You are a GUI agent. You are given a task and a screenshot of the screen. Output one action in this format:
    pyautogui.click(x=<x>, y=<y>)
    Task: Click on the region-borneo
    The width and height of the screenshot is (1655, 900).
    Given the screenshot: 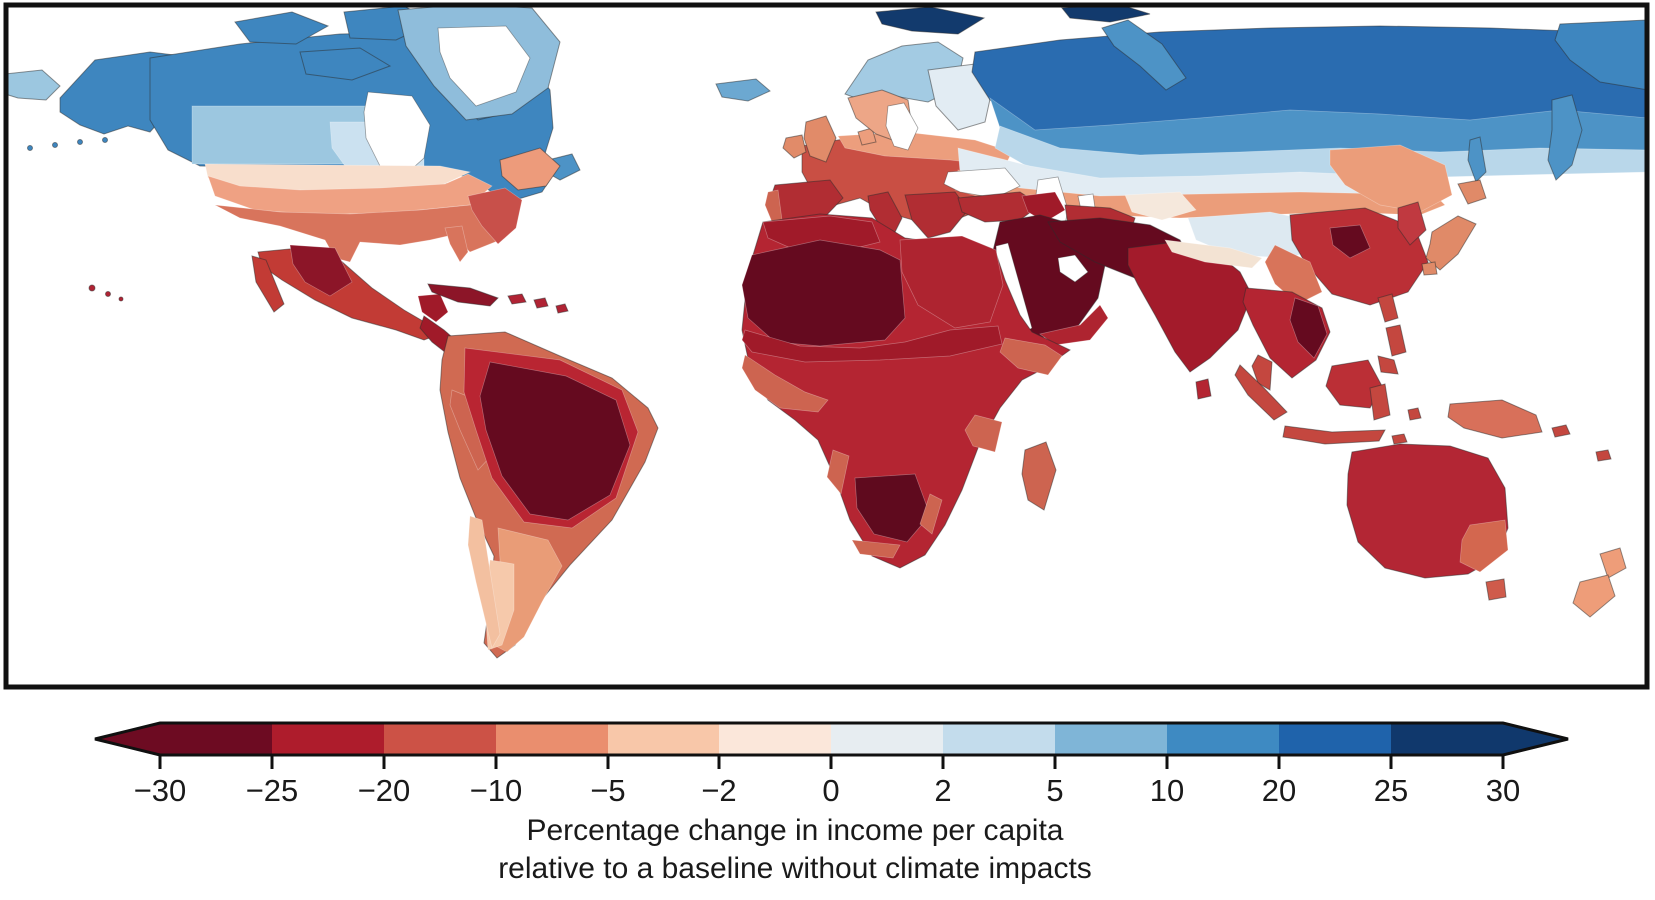 What is the action you would take?
    pyautogui.click(x=1354, y=384)
    